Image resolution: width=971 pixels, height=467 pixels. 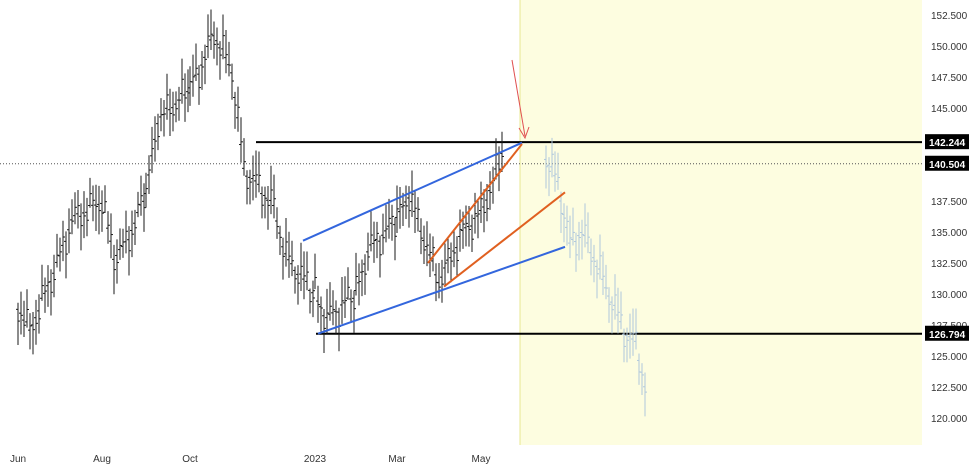 What do you see at coordinates (949, 202) in the screenshot?
I see `y-tick-label: 137.500` at bounding box center [949, 202].